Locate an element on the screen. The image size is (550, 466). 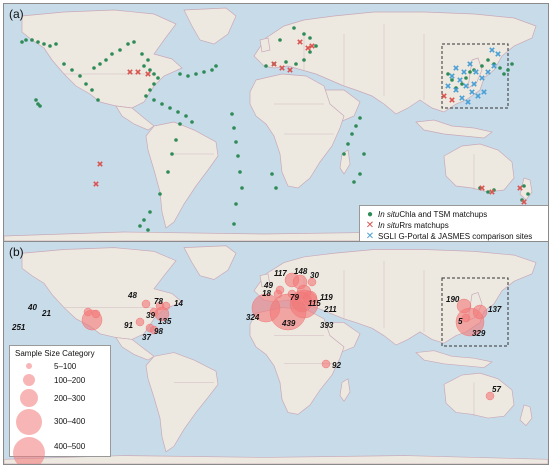
sample-count-label: 393 is located at coordinates (327, 325).